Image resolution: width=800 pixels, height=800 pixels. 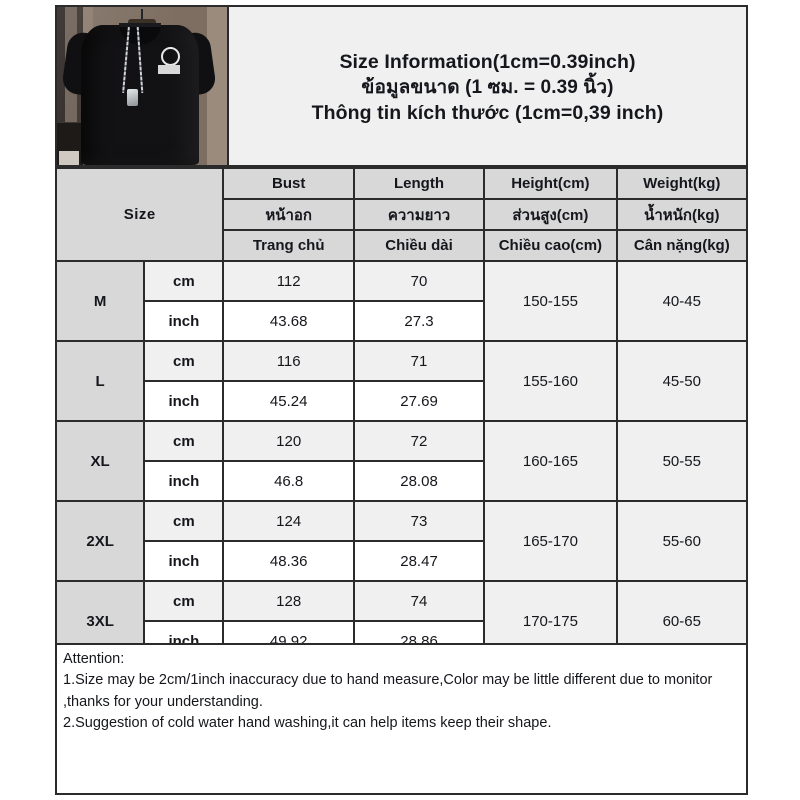 What do you see at coordinates (132, 97) in the screenshot?
I see `necklace-pendant` at bounding box center [132, 97].